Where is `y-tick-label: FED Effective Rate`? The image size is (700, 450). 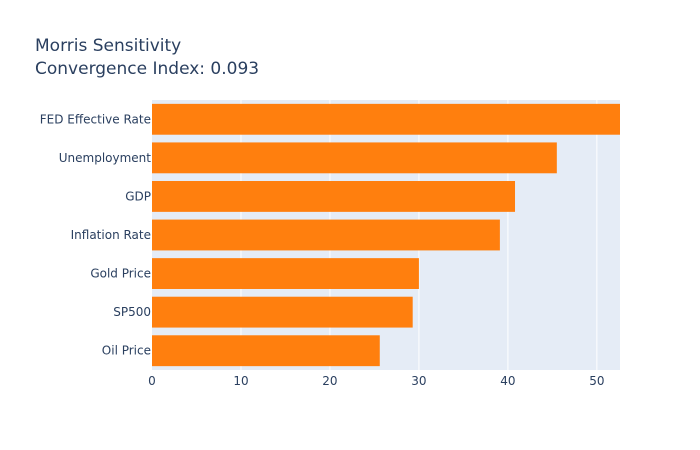
y-tick-label: FED Effective Rate is located at coordinates (95, 119).